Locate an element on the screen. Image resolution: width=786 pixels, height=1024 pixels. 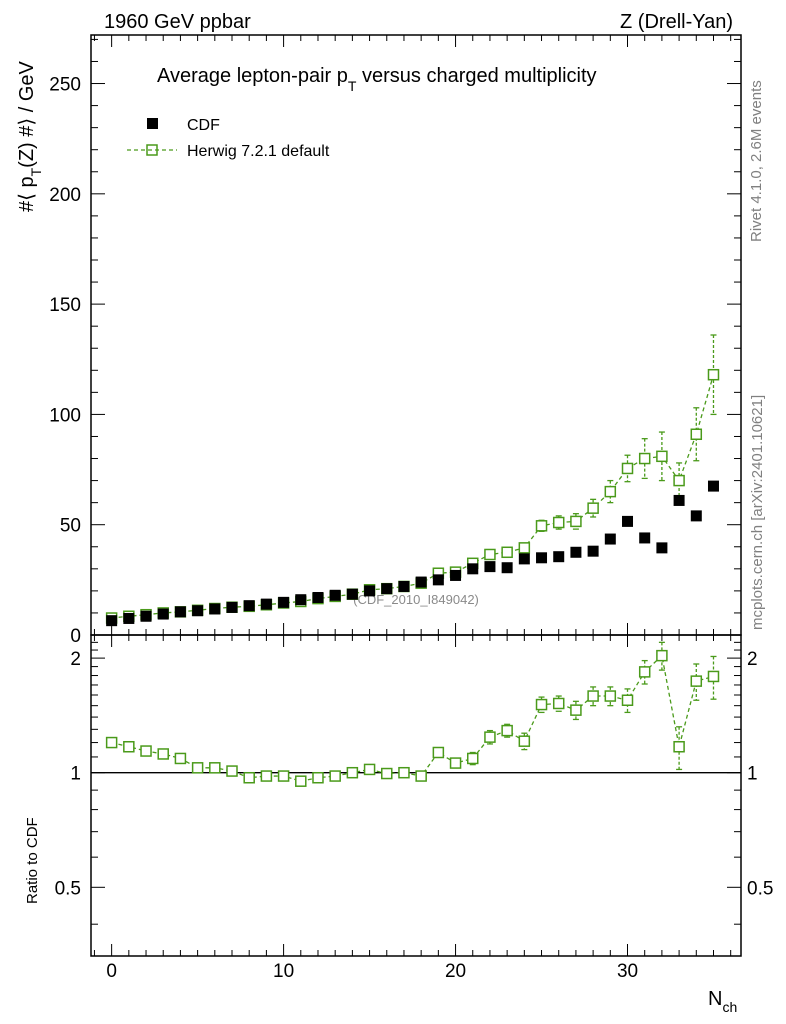
x-tick-label: 0 is located at coordinates (111, 971).